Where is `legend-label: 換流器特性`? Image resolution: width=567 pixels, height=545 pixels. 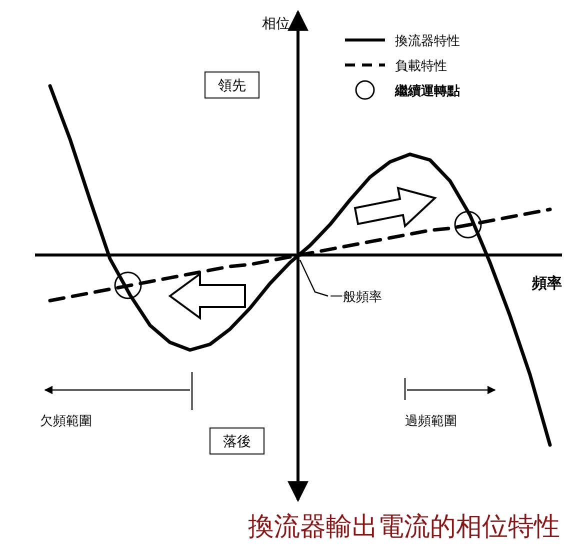
legend-label: 換流器特性 is located at coordinates (427, 41).